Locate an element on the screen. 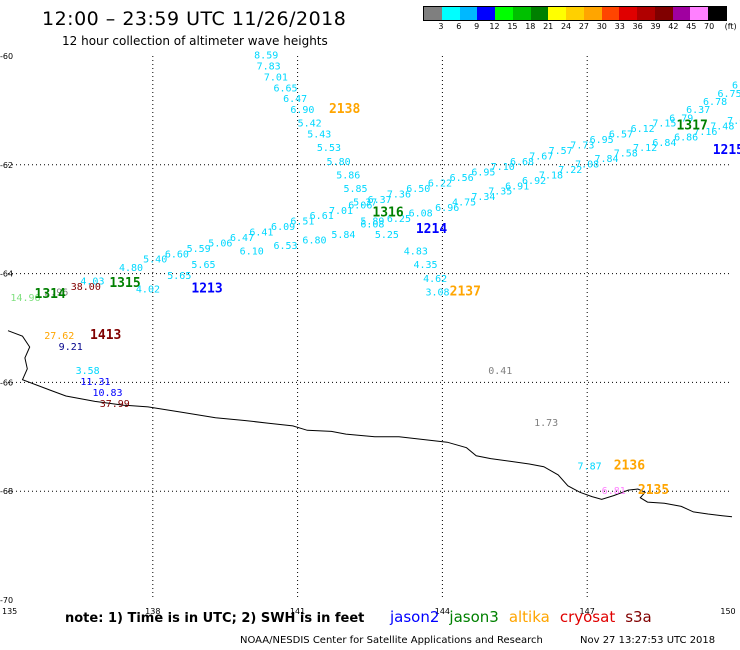 The width and height of the screenshot is (740, 650). wave-height-label: 5.43 is located at coordinates (319, 135).